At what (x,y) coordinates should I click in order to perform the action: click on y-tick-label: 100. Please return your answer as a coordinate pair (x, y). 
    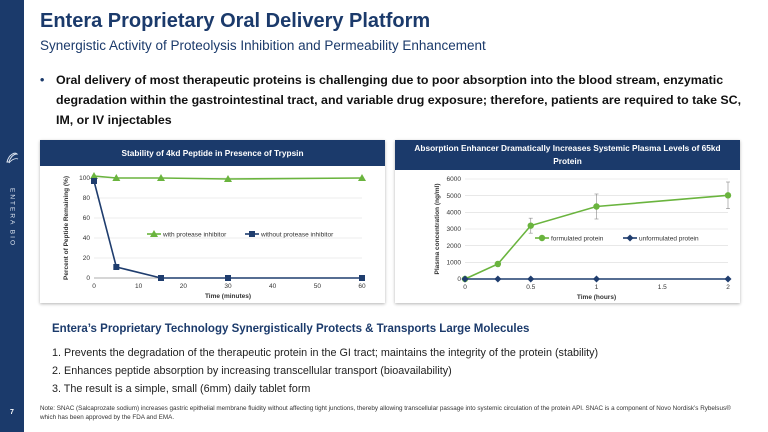
    Looking at the image, I should click on (84, 178).